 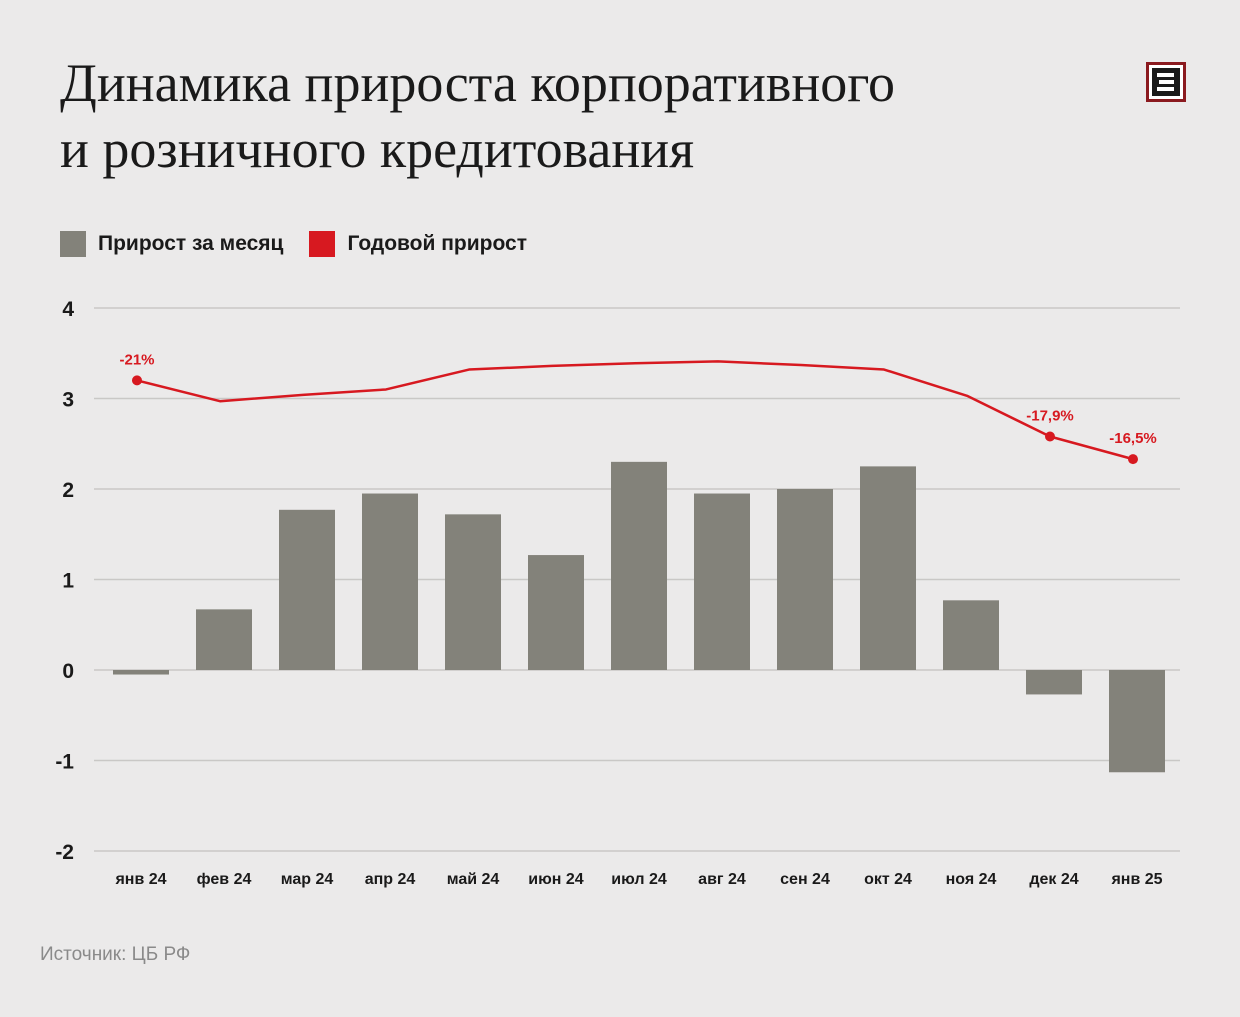 I want to click on chart-legend: Прирост за месяц Годовой прирост, so click(x=306, y=244).